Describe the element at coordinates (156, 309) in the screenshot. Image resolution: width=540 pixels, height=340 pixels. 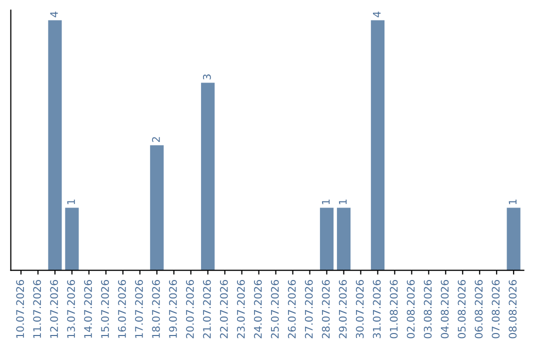
I see `x-tick-label: 18.07.2026` at that location.